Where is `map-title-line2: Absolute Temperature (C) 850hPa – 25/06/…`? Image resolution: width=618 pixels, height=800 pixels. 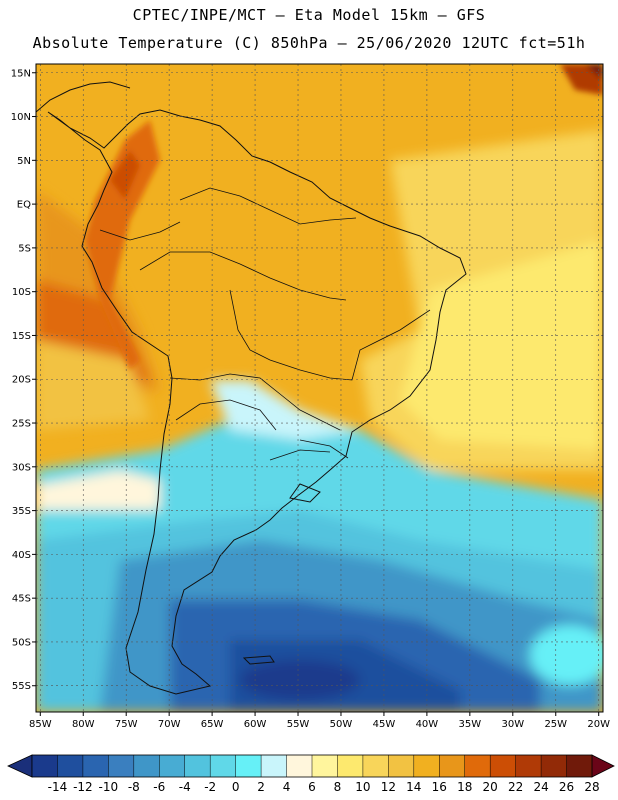 map-title-line2: Absolute Temperature (C) 850hPa – 25/06/… is located at coordinates (309, 43).